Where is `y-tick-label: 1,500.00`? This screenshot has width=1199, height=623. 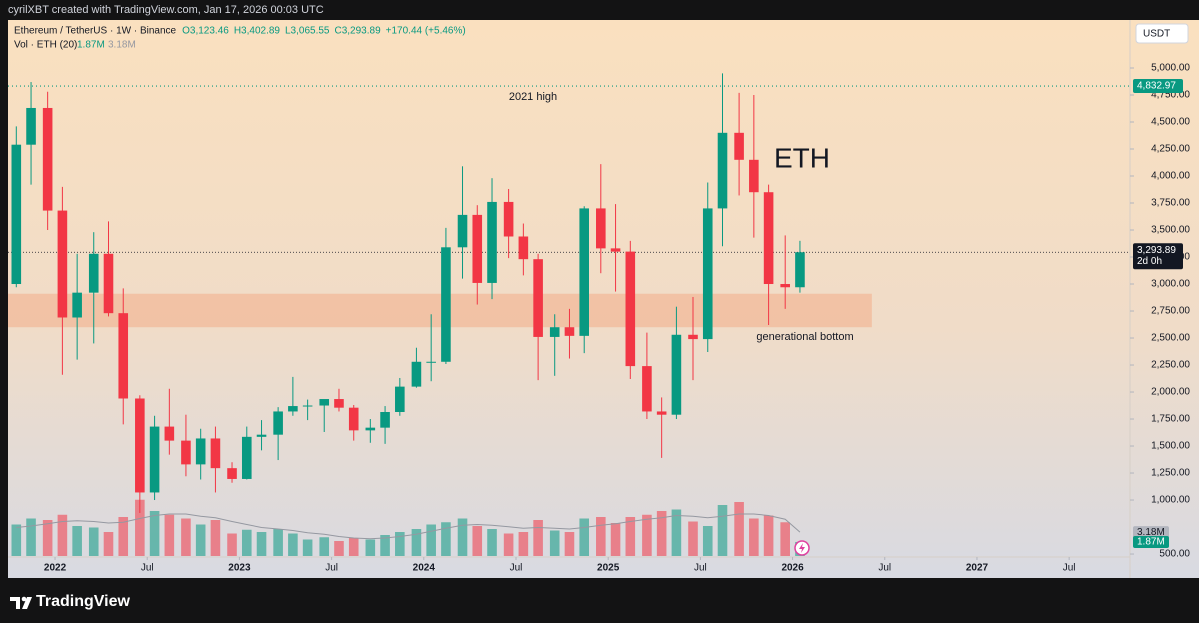
y-tick-label: 1,500.00 is located at coordinates (1170, 446).